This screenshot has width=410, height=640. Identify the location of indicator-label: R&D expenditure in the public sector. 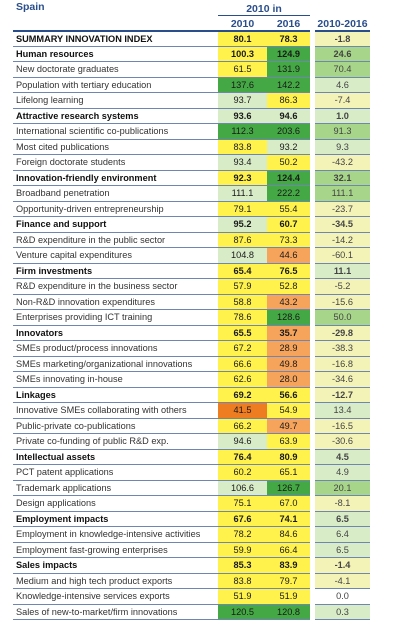
(115, 240).